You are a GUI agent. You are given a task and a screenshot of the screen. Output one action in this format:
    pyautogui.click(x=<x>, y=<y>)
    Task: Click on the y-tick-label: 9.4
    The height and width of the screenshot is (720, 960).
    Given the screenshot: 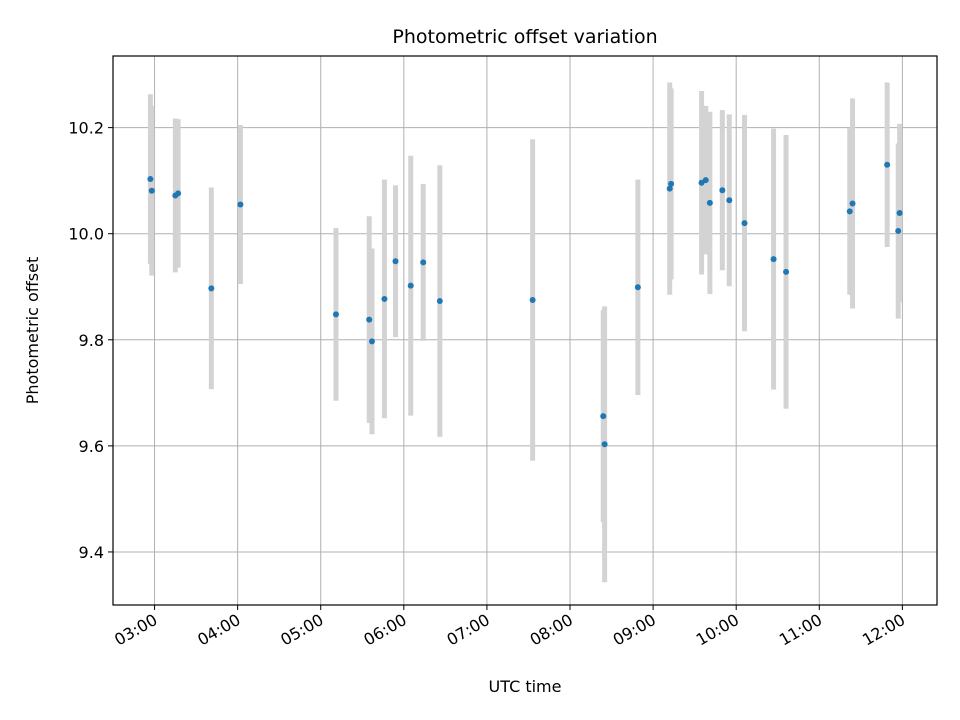 What is the action you would take?
    pyautogui.click(x=91, y=552)
    